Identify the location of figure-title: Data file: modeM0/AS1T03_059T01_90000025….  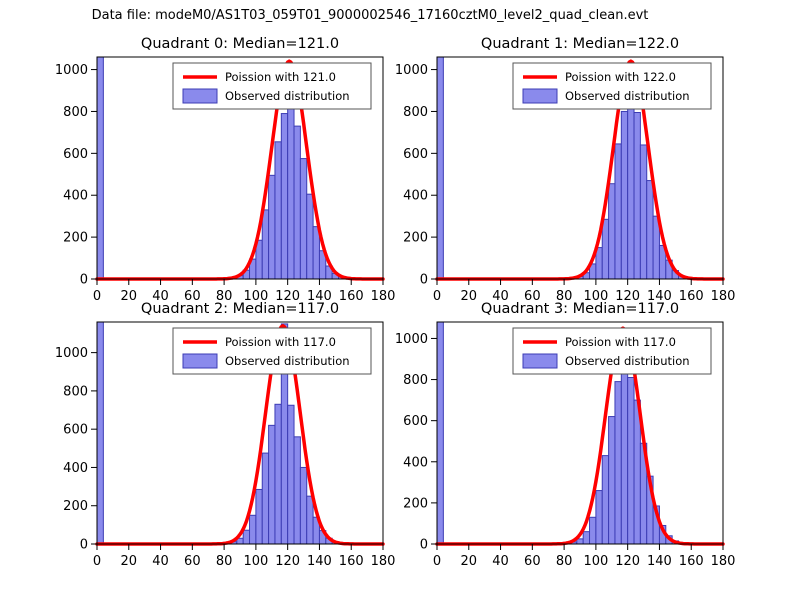
(370, 15).